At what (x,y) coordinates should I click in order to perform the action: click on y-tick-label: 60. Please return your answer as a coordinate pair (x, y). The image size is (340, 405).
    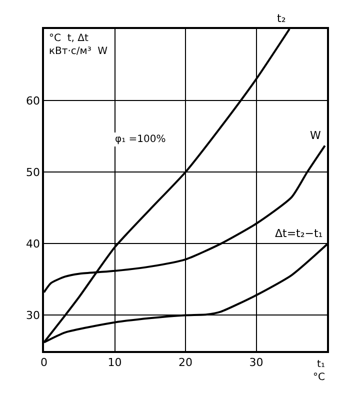
    Looking at the image, I should click on (33, 101).